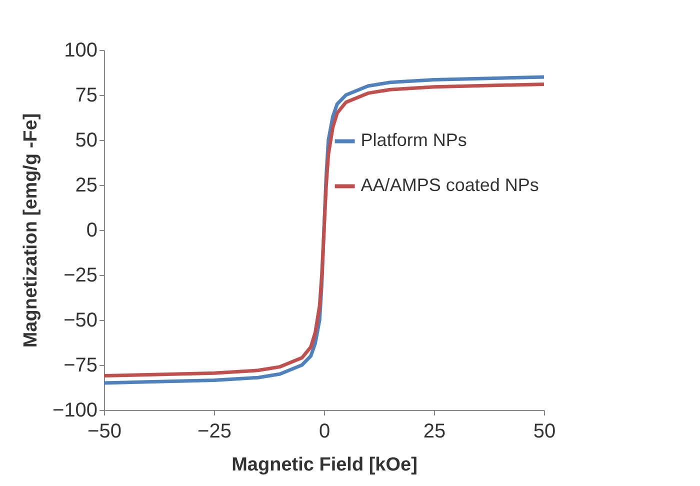  Describe the element at coordinates (325, 465) in the screenshot. I see `x-axis-title: Magnetic Field [kOe]` at that location.